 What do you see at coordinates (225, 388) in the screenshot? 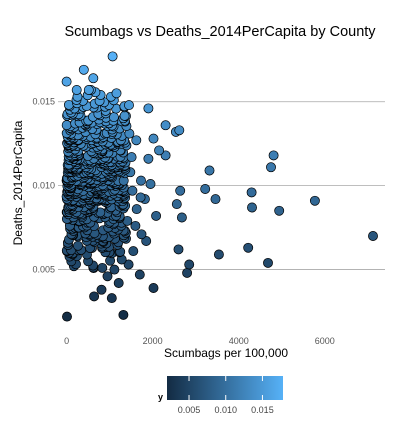
I see `legend-colorbar` at bounding box center [225, 388].